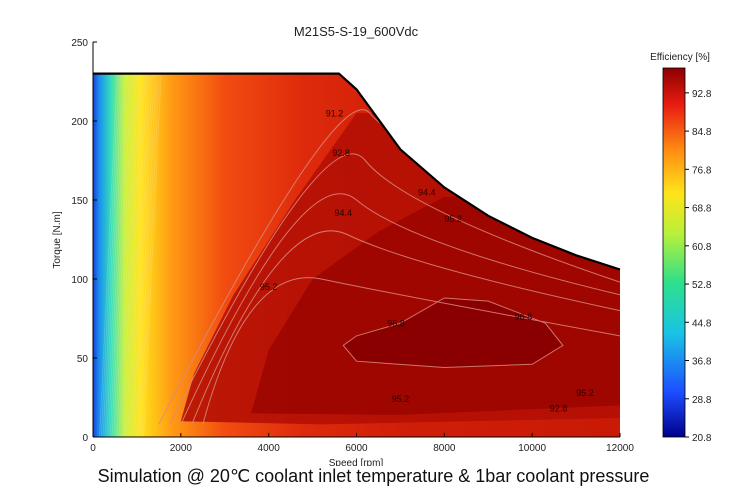 Image resolution: width=747 pixels, height=498 pixels. I want to click on colorbar-tick-label: 92.8, so click(702, 94).